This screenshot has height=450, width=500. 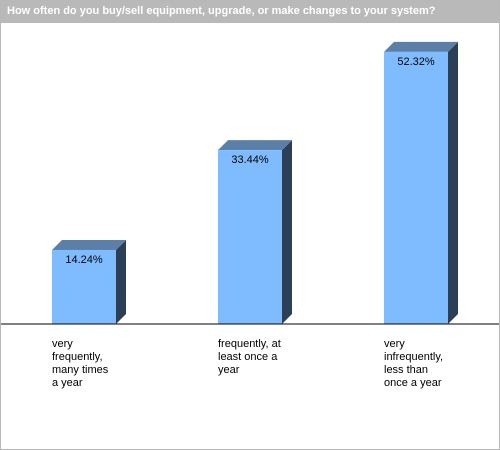 What do you see at coordinates (80, 370) in the screenshot?
I see `category-label-line: many times` at bounding box center [80, 370].